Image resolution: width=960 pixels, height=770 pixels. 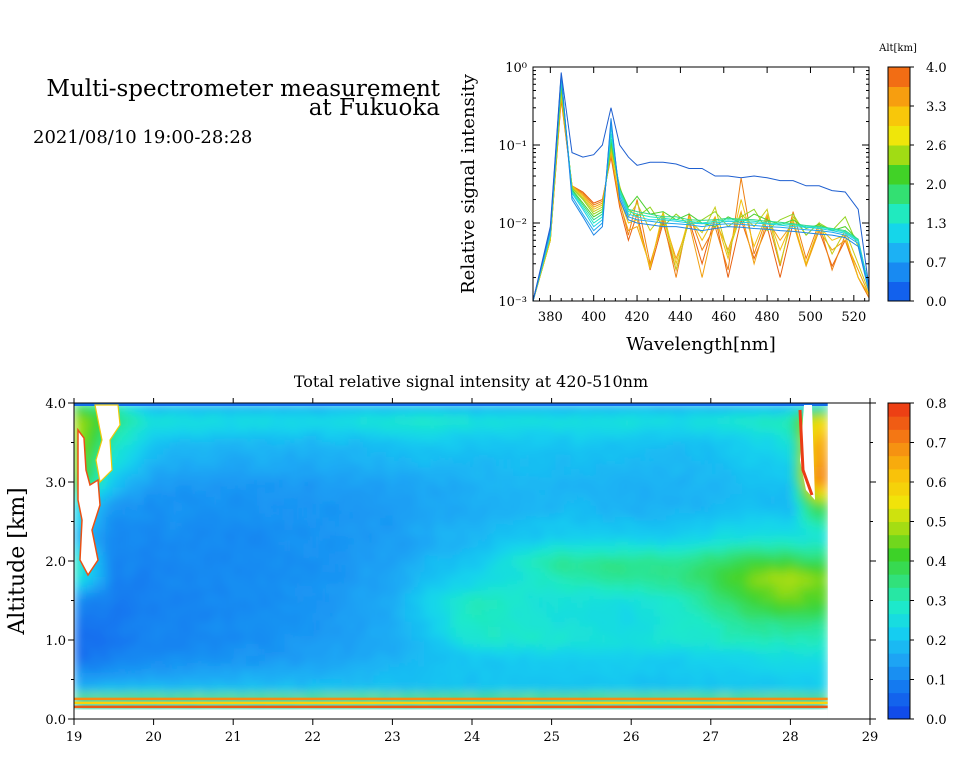 I want to click on spectrum-y-tick-label: 10⁻³, so click(x=512, y=302).